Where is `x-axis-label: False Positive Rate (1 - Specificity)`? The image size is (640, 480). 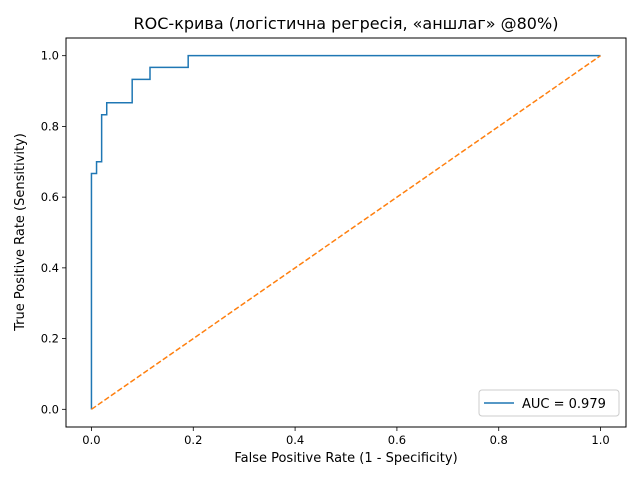 x-axis-label: False Positive Rate (1 - Specificity) is located at coordinates (345, 458).